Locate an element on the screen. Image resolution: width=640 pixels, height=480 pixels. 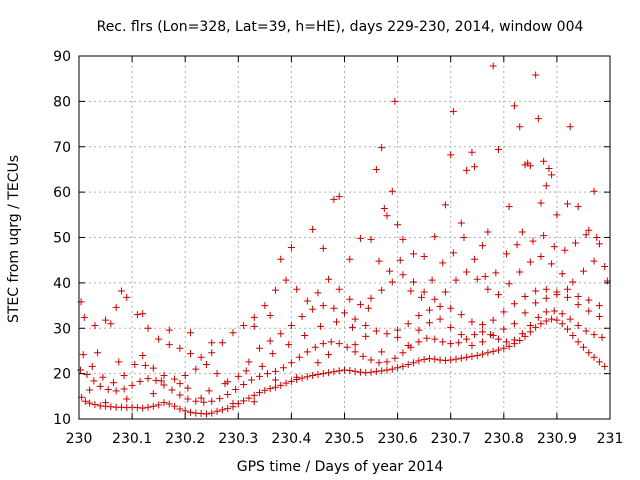
y-tick-label: 30 is located at coordinates (62, 329).